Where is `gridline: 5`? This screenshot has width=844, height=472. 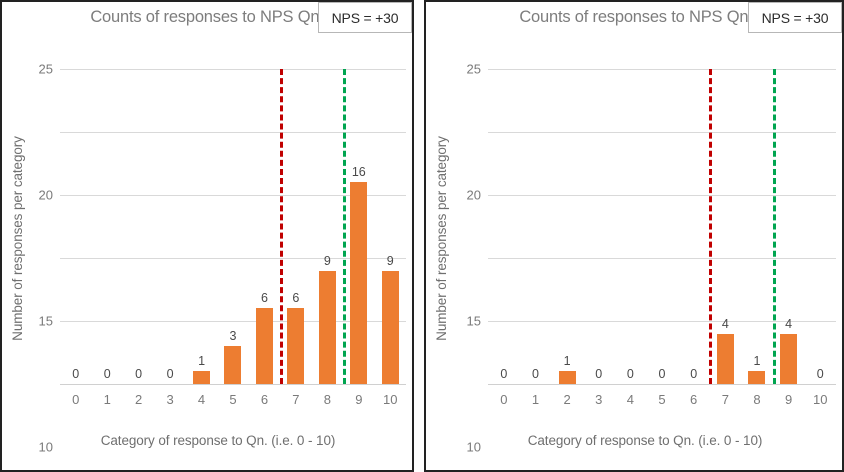
gridline: 5 is located at coordinates (233, 321).